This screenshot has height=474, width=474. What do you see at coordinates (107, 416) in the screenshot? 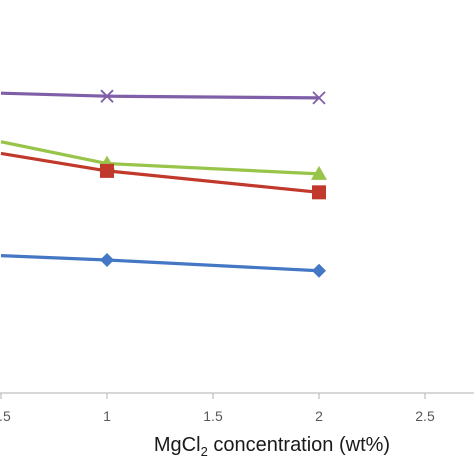
I see `x-tick-label: 1` at bounding box center [107, 416].